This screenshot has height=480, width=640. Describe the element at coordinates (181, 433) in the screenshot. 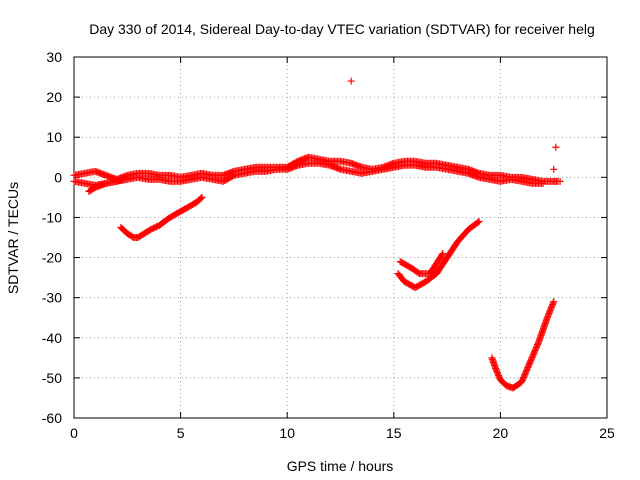

I see `x-tick-label: 5` at that location.